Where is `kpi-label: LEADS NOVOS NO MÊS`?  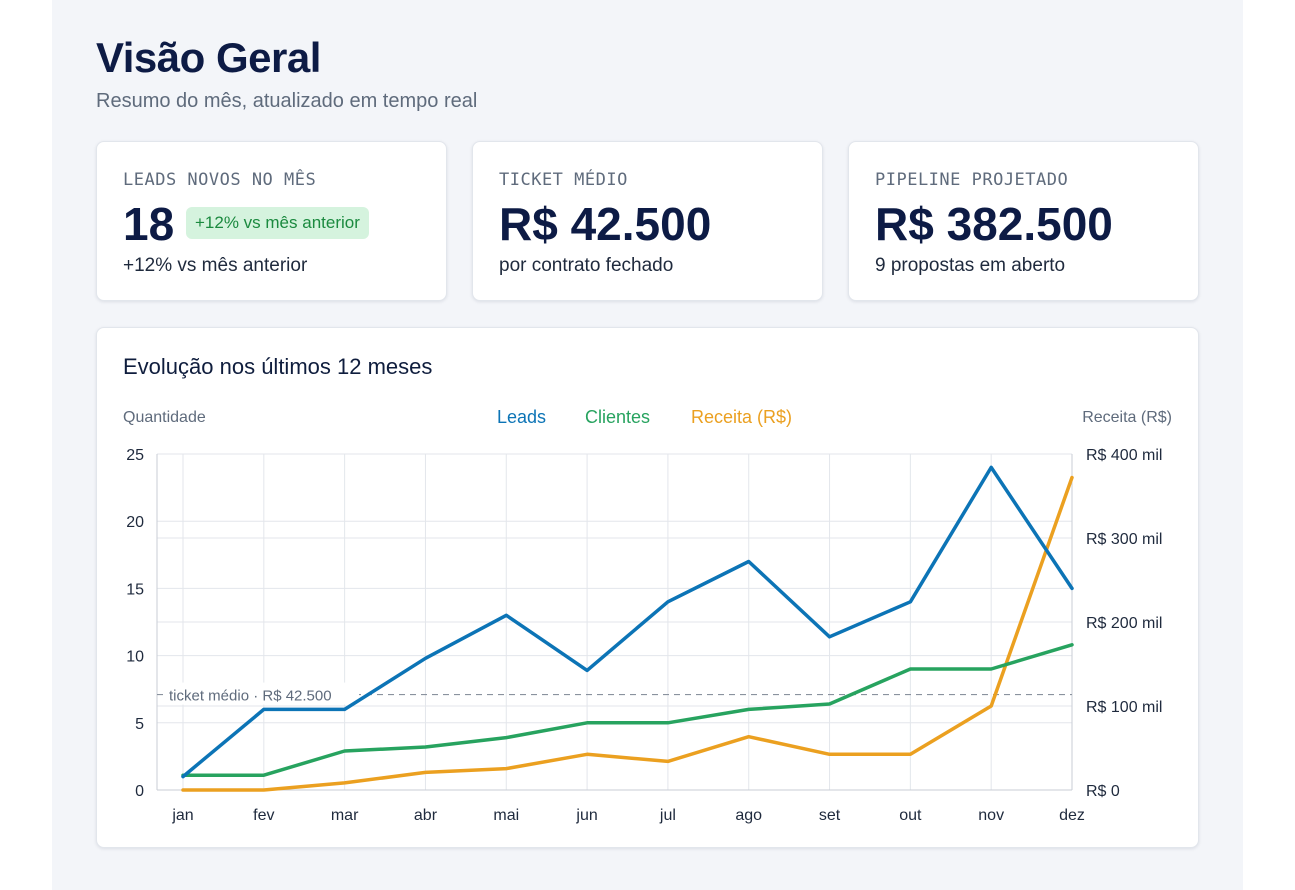 kpi-label: LEADS NOVOS NO MÊS is located at coordinates (220, 180).